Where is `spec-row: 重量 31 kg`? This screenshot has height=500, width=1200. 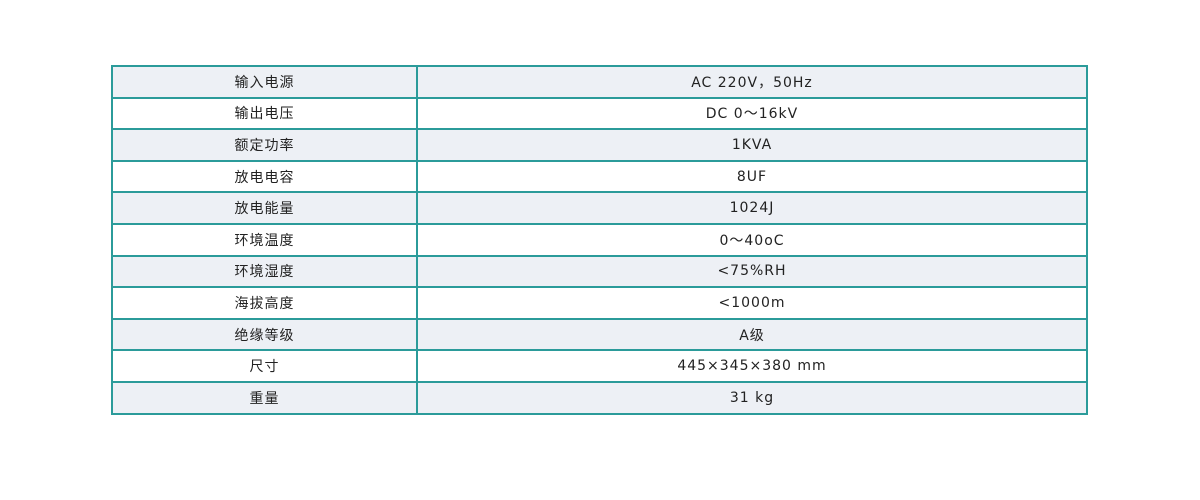
spec-row: 重量 31 kg is located at coordinates (599, 397).